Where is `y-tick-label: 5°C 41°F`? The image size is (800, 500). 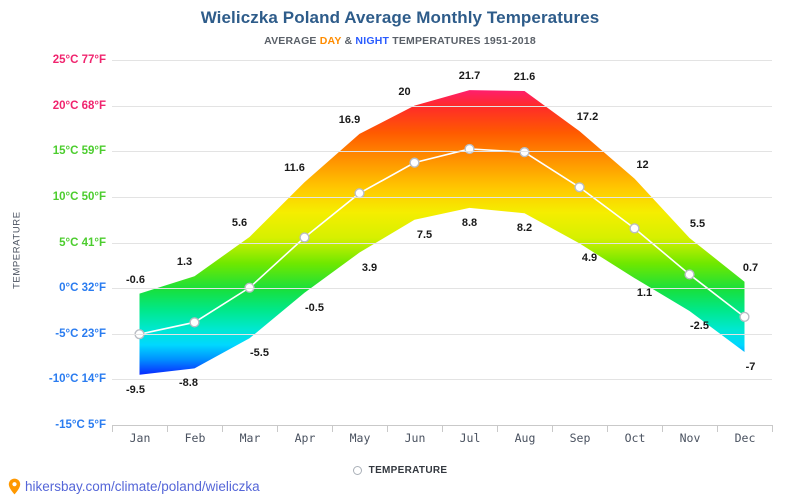
y-tick-label: 5°C 41°F is located at coordinates (82, 242).